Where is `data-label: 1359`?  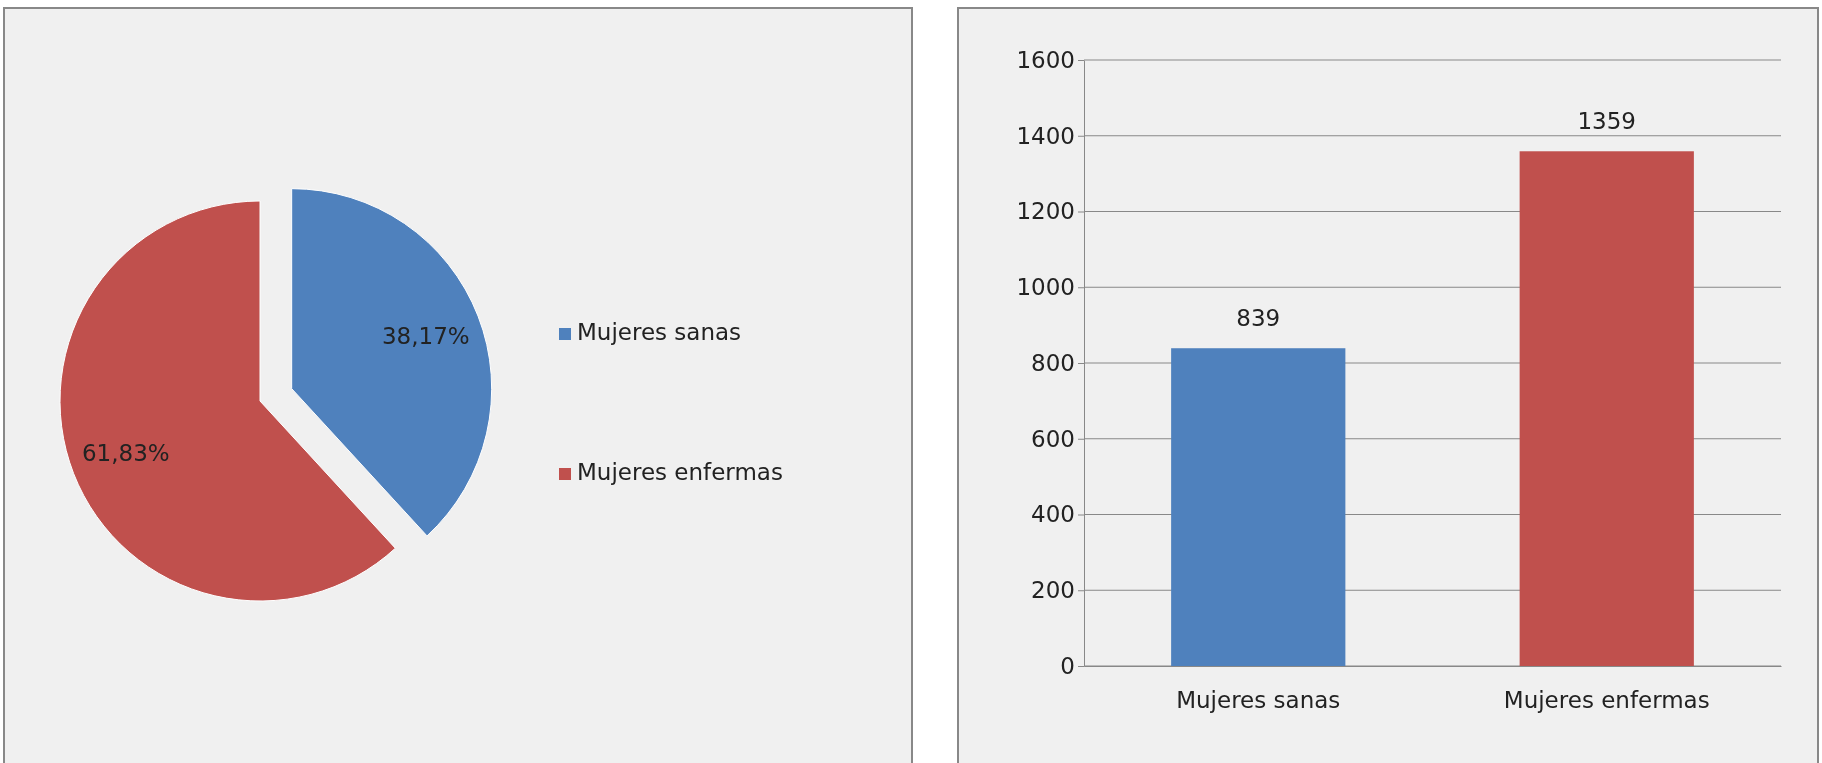
data-label: 1359 is located at coordinates (1607, 121).